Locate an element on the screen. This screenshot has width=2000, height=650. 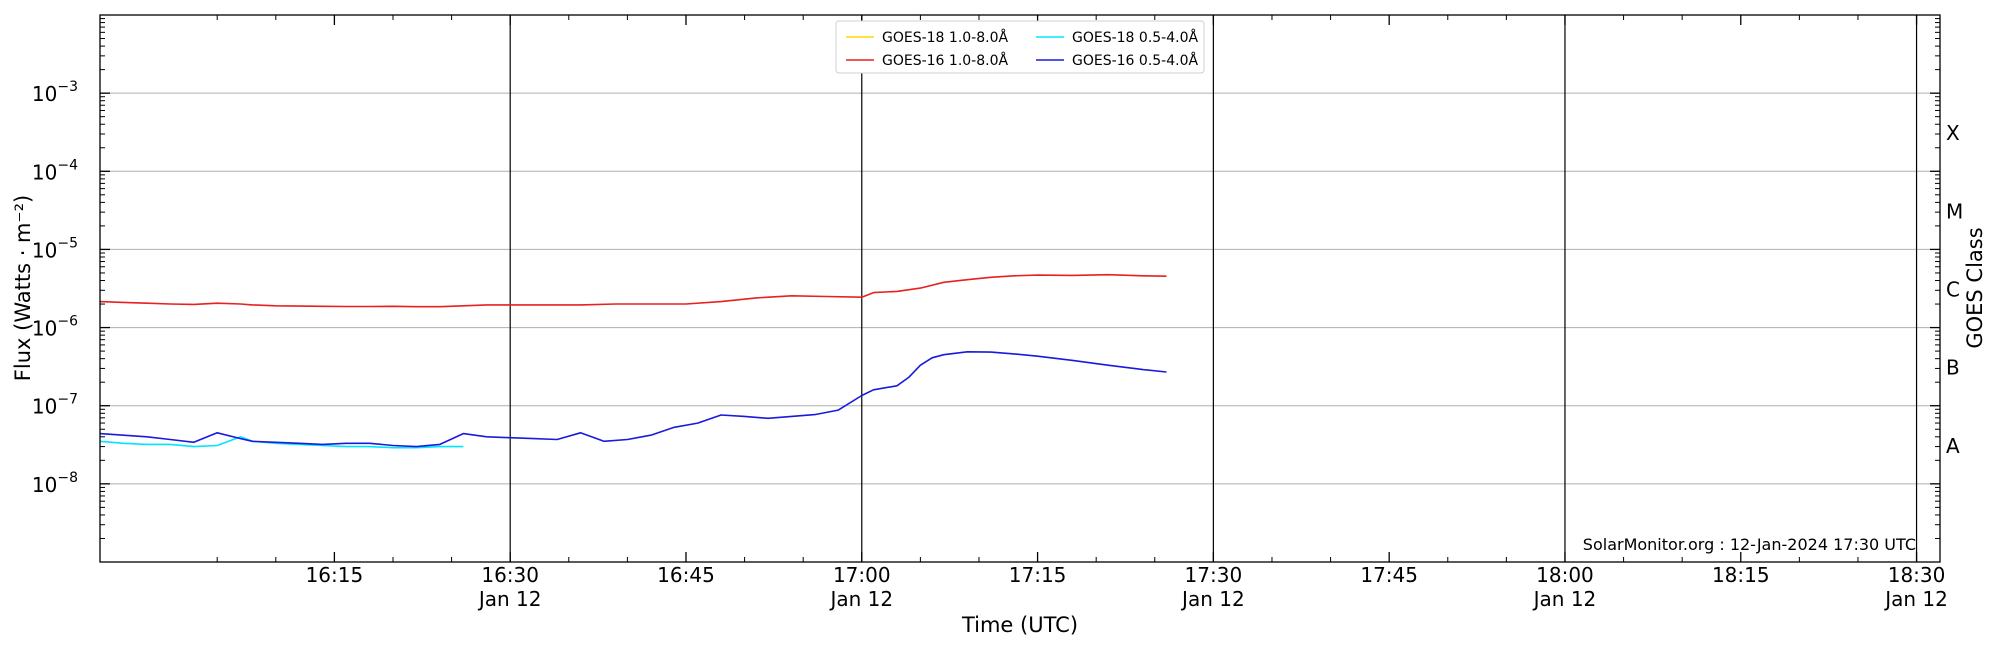
x-axis-title: Time (UTC) is located at coordinates (1019, 625).